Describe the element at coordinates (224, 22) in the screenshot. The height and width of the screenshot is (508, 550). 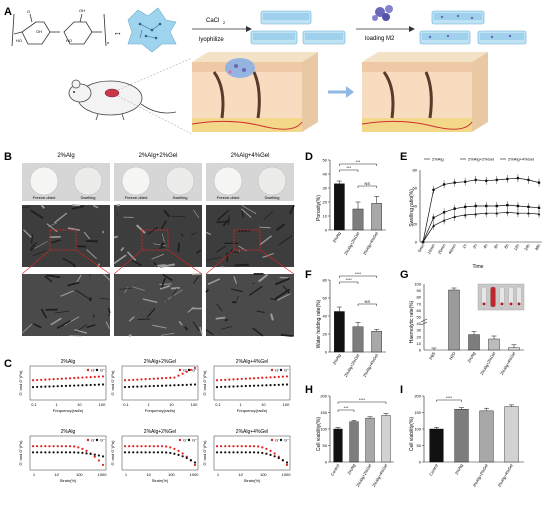
I see `cacl2-subscript: 2` at that location.